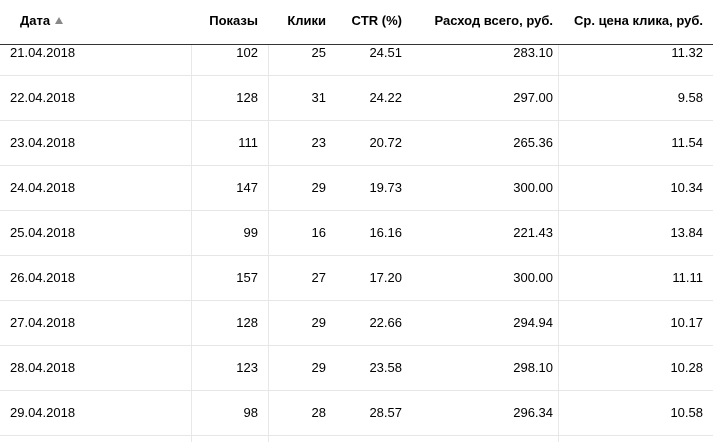 The width and height of the screenshot is (713, 442). Describe the element at coordinates (318, 52) in the screenshot. I see `value-cell: 25` at that location.